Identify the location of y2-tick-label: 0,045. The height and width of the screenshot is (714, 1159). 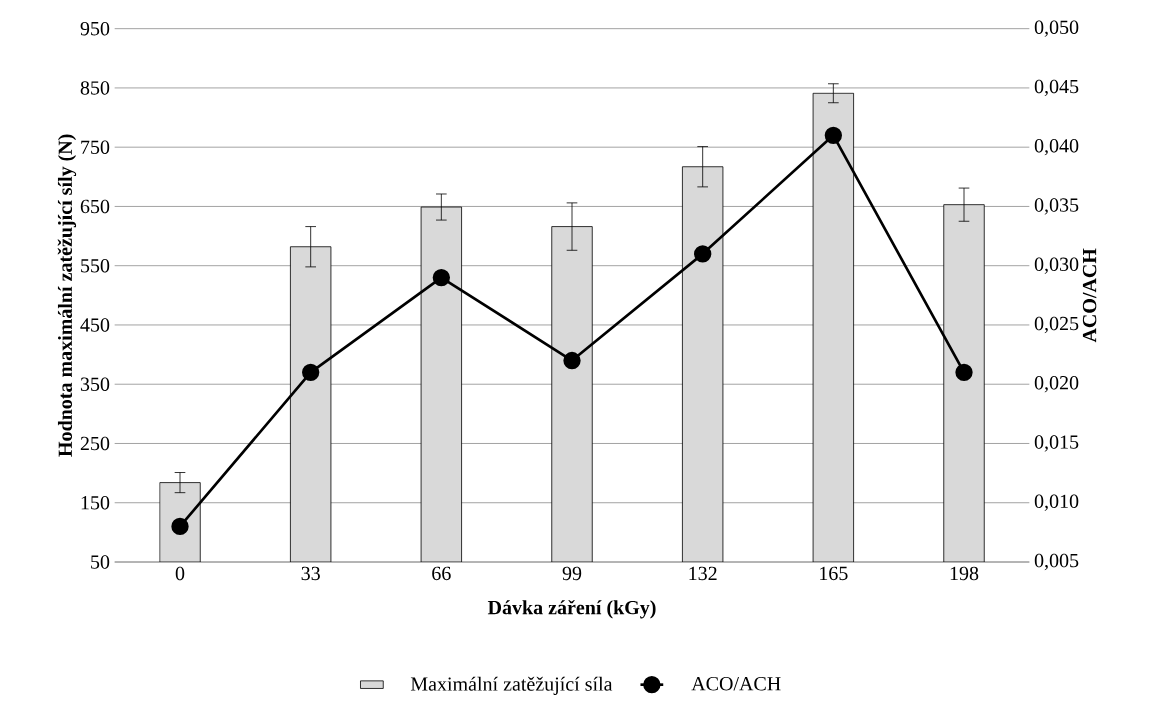
(1056, 88).